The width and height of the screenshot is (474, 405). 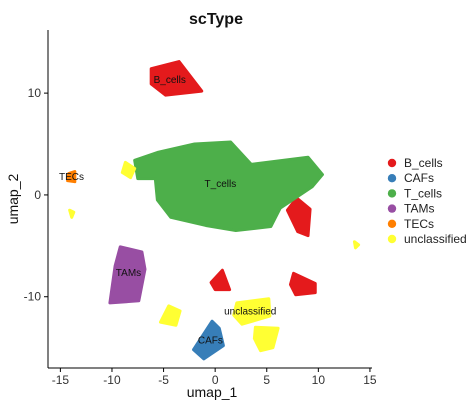 What do you see at coordinates (35, 93) in the screenshot?
I see `y-tick-label: 10` at bounding box center [35, 93].